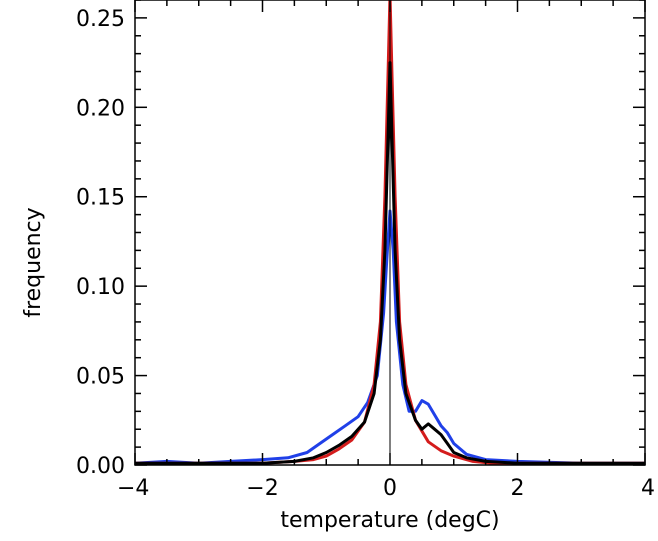 Image resolution: width=658 pixels, height=541 pixels. Describe the element at coordinates (100, 108) in the screenshot. I see `y-tick-label: 0.20` at that location.